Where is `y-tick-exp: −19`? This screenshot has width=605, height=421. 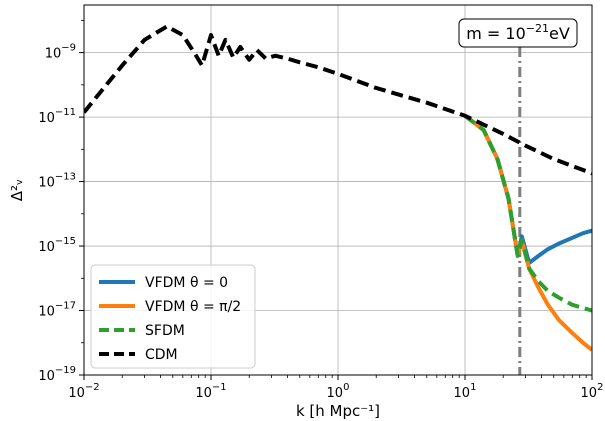 y-tick-exp: −19 is located at coordinates (65, 370).